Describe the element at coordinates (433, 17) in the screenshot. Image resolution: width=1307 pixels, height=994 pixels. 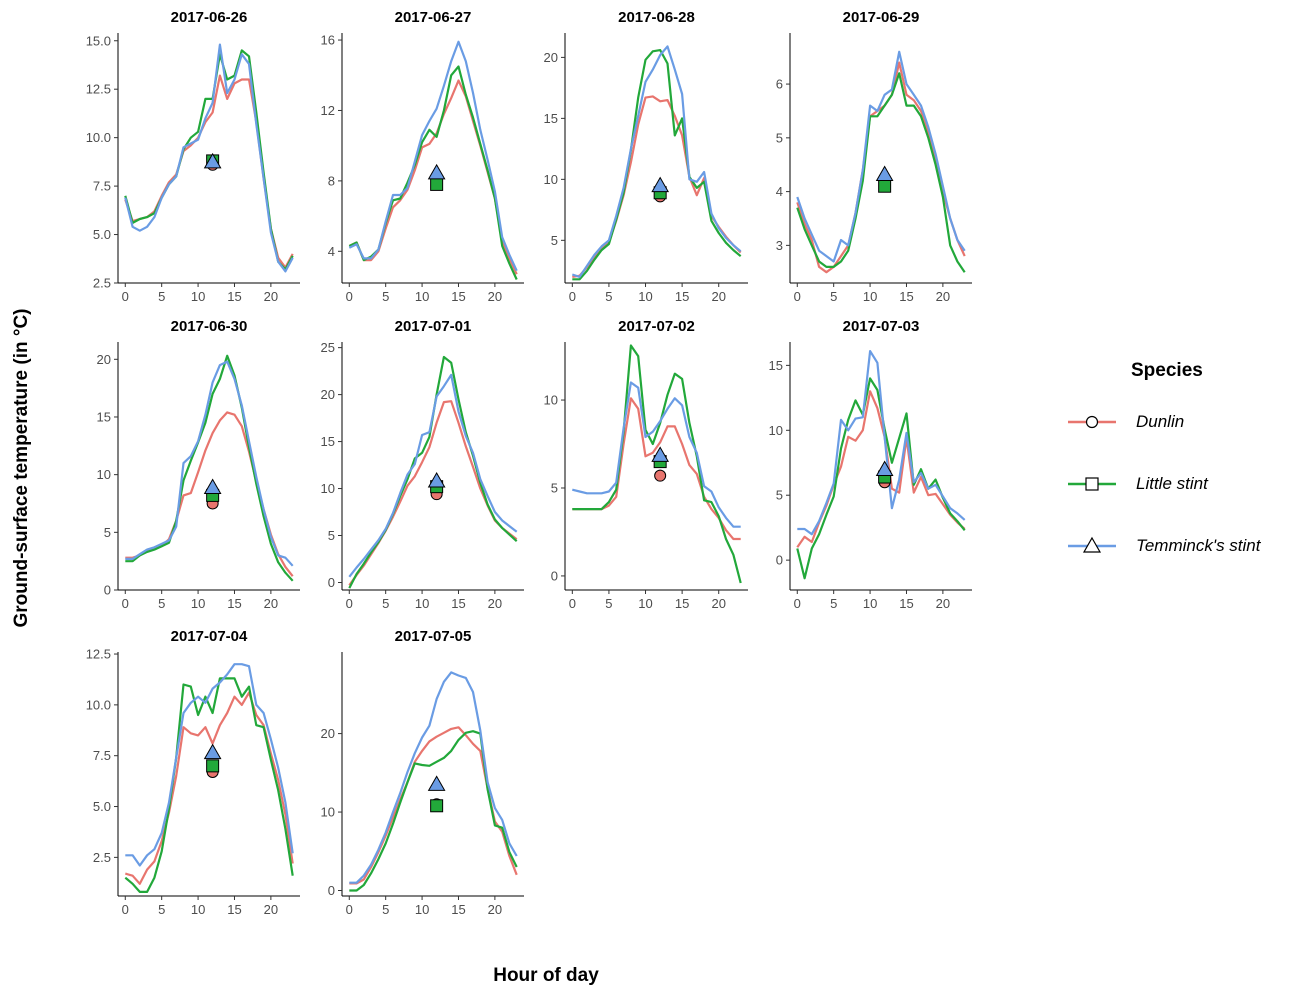
I see `panel-title: 2017-06-27` at that location.